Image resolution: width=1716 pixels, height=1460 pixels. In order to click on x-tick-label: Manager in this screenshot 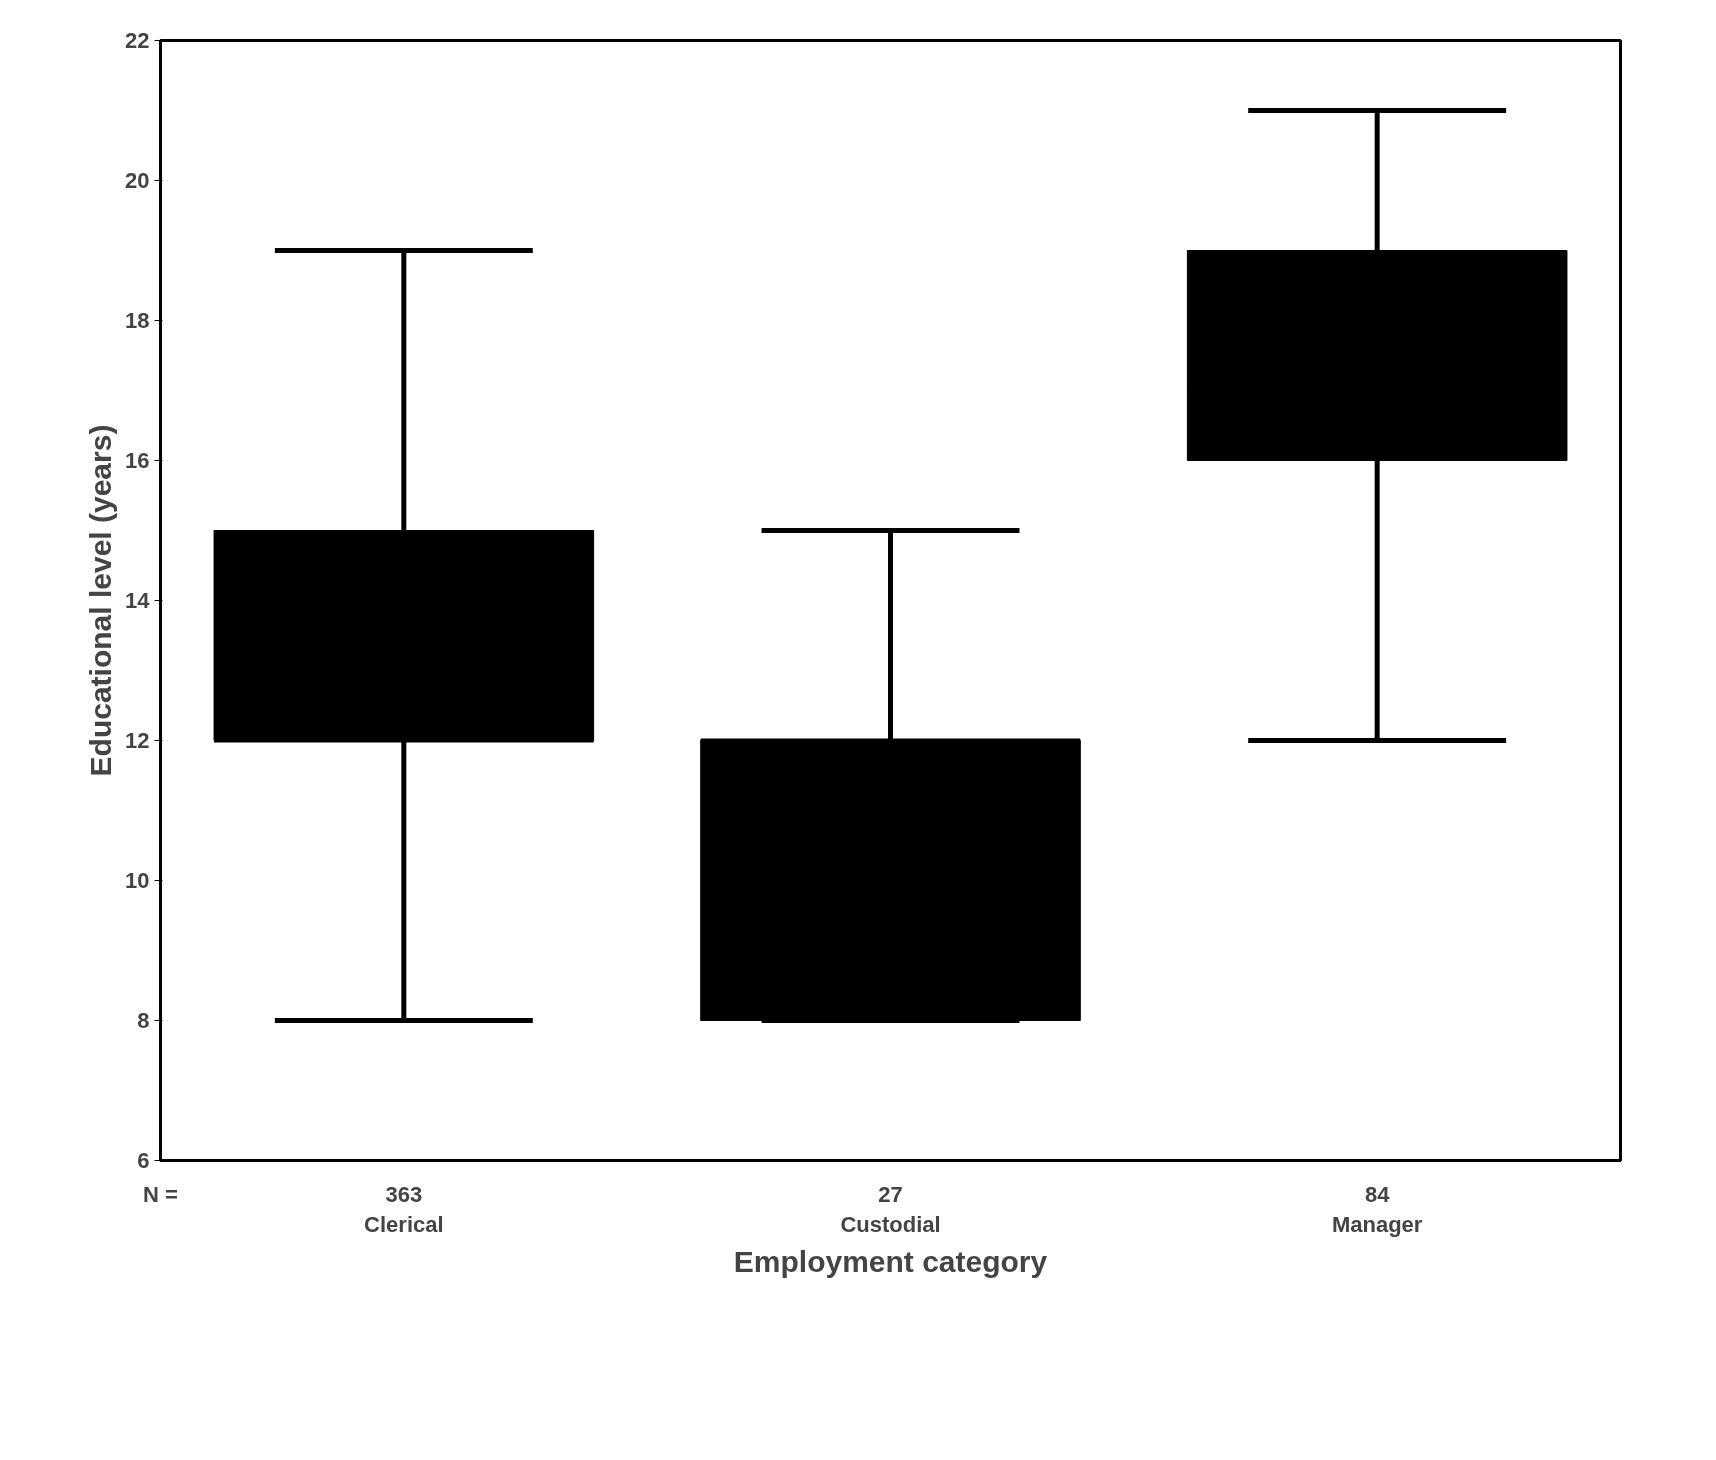, I will do `click(1377, 1224)`.